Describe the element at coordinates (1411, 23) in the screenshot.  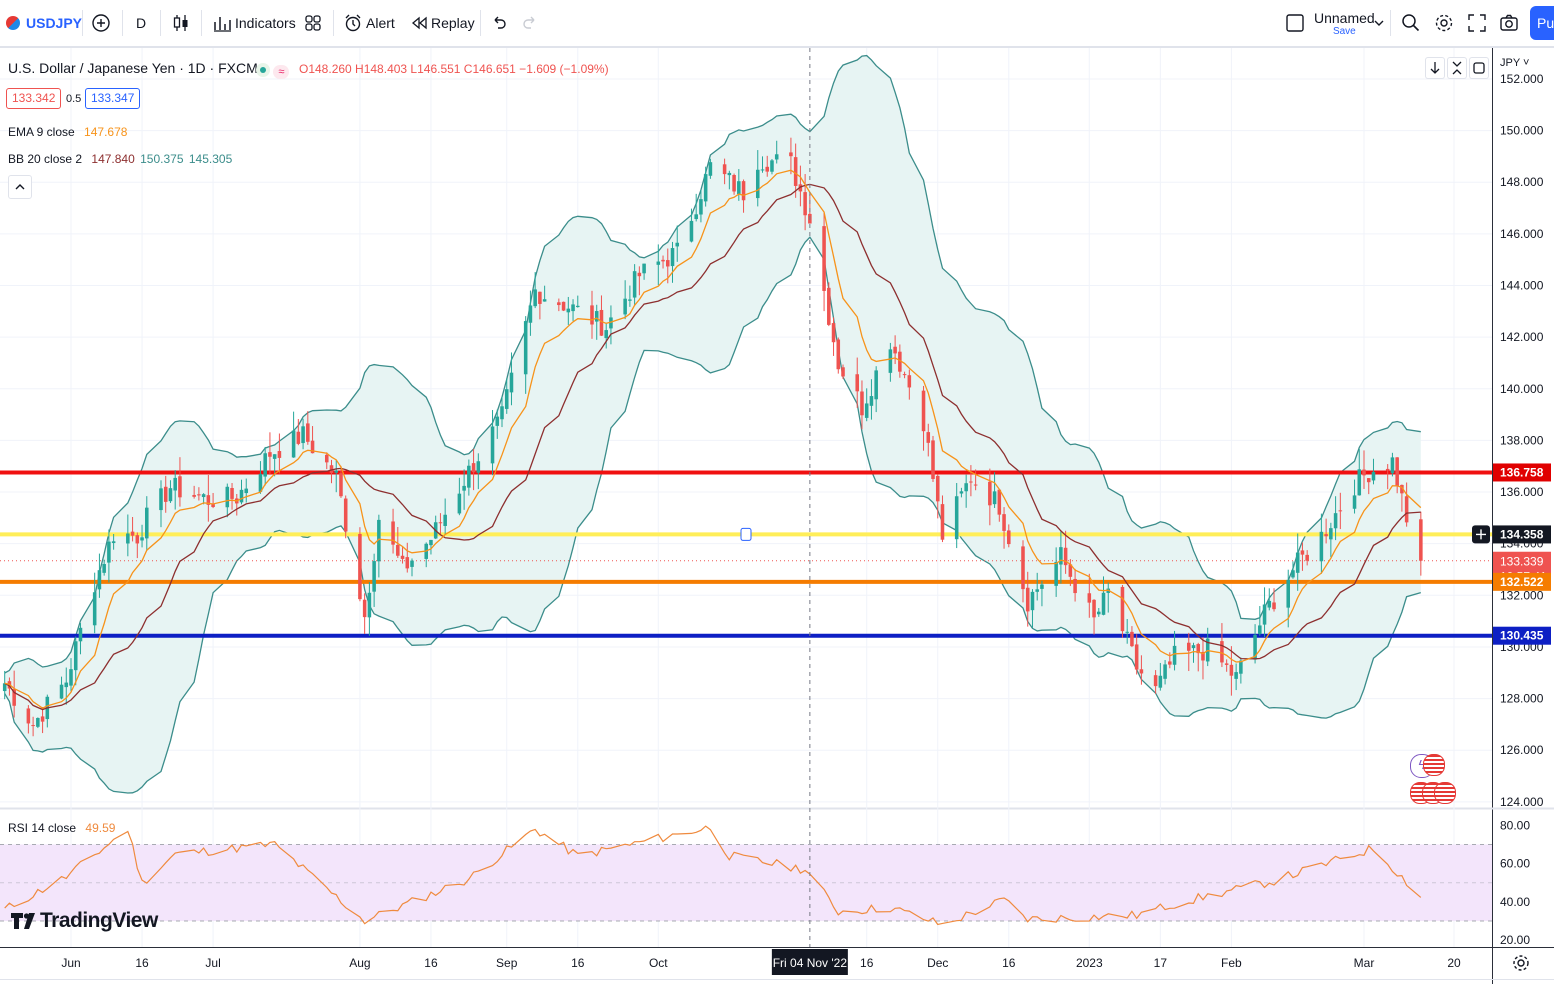
I see `search-button` at that location.